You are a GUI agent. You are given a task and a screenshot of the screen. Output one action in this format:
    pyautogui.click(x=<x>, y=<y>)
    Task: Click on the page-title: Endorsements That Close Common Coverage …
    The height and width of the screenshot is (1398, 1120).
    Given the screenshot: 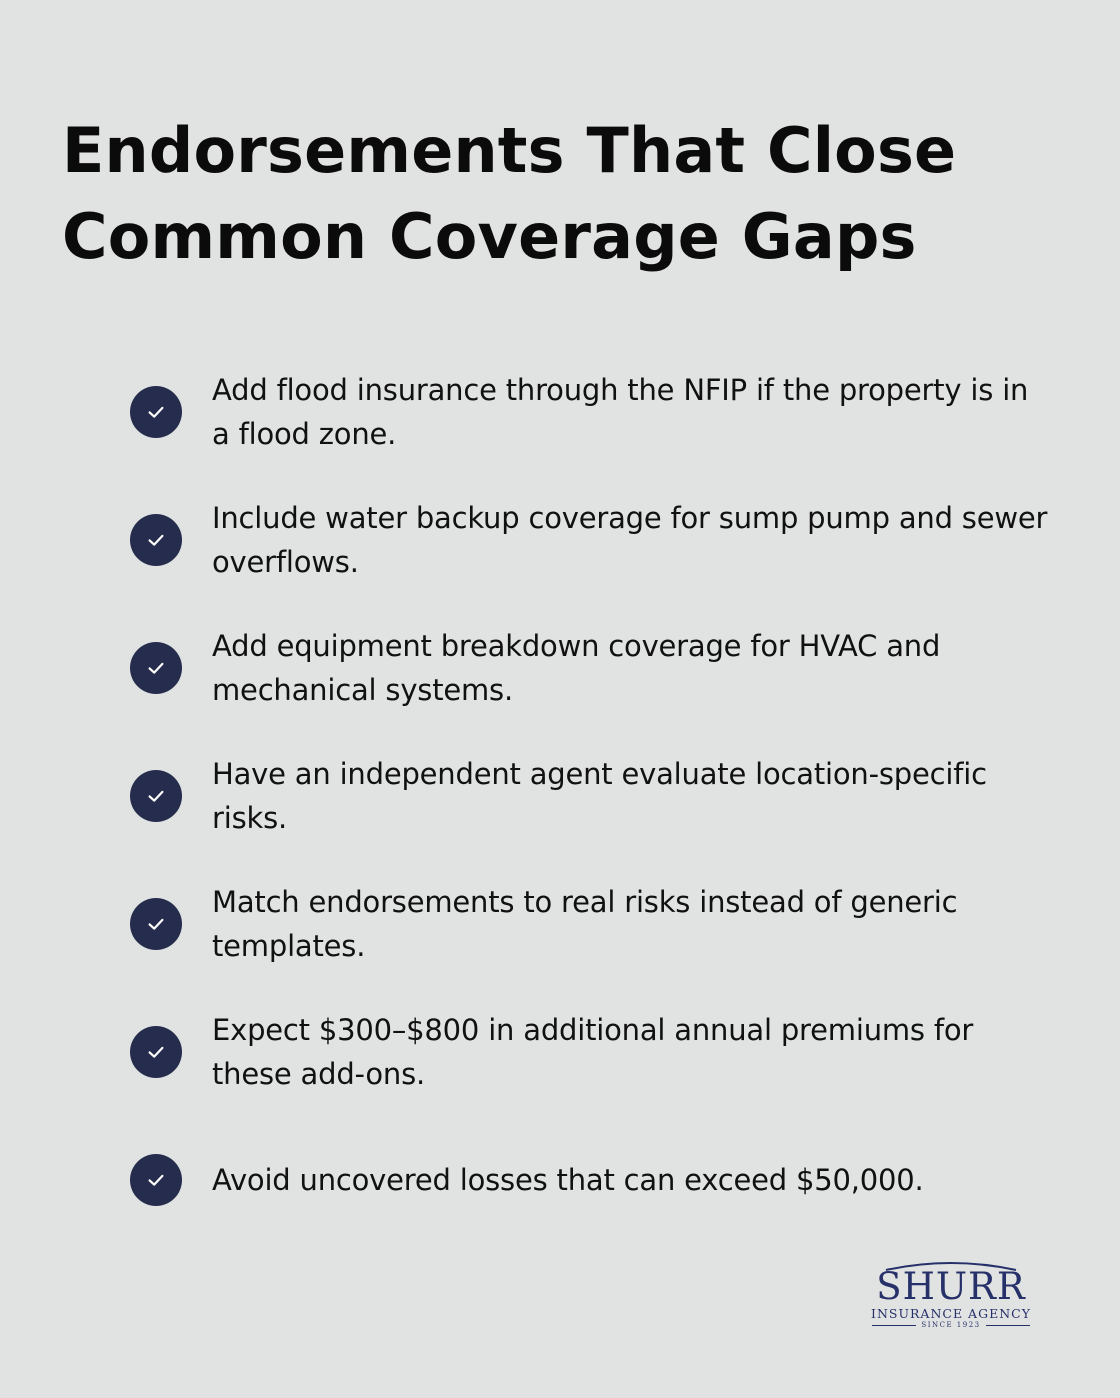 What is the action you would take?
    pyautogui.click(x=509, y=193)
    